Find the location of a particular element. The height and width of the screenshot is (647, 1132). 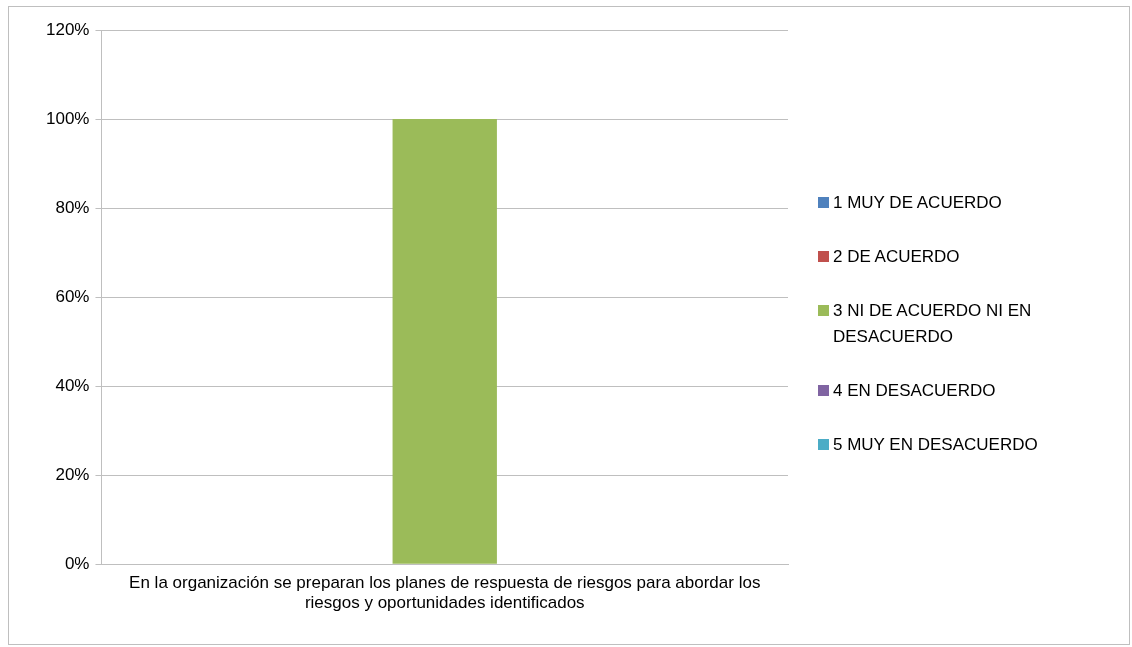

legend-label: 5 MUY EN DESACUERDO is located at coordinates (935, 444).